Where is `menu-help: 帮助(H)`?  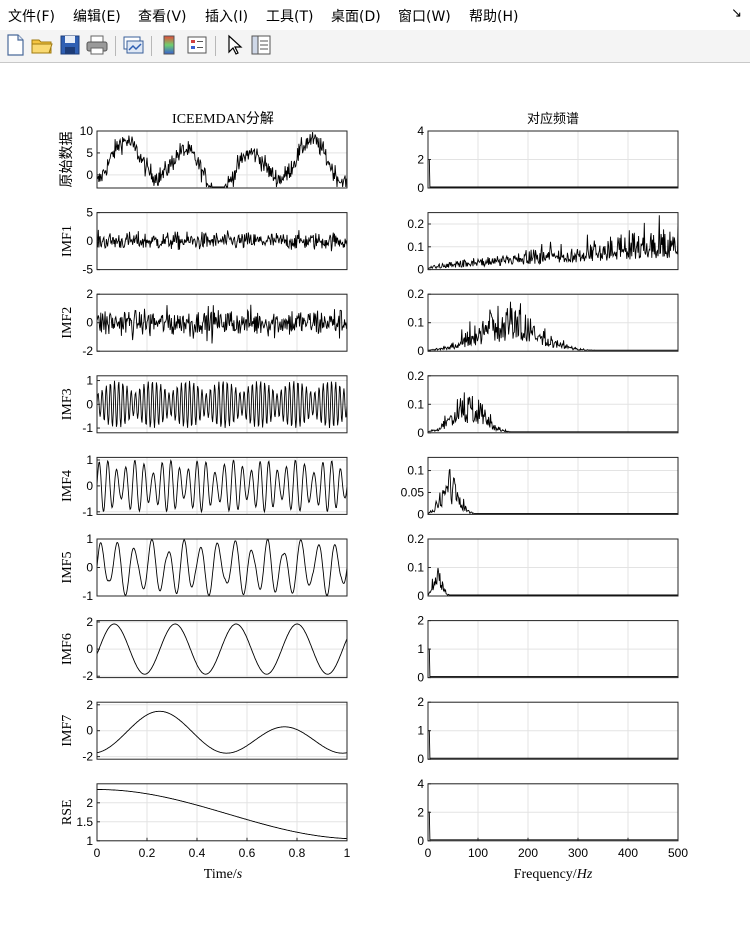
menu-help: 帮助(H) is located at coordinates (494, 17).